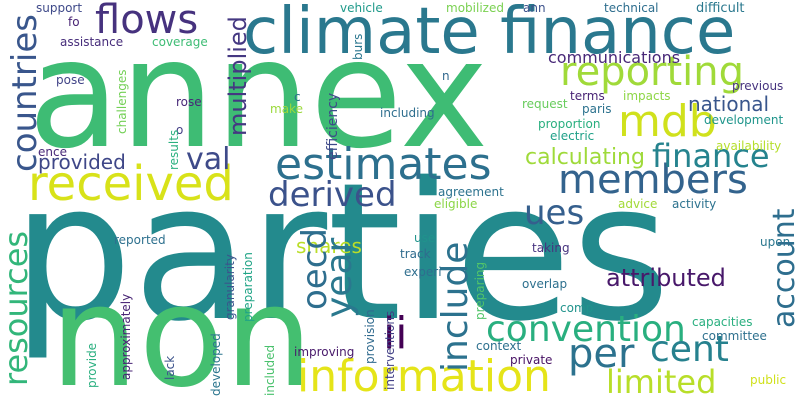  What do you see at coordinates (551, 248) in the screenshot?
I see `word-taking: taking` at bounding box center [551, 248].